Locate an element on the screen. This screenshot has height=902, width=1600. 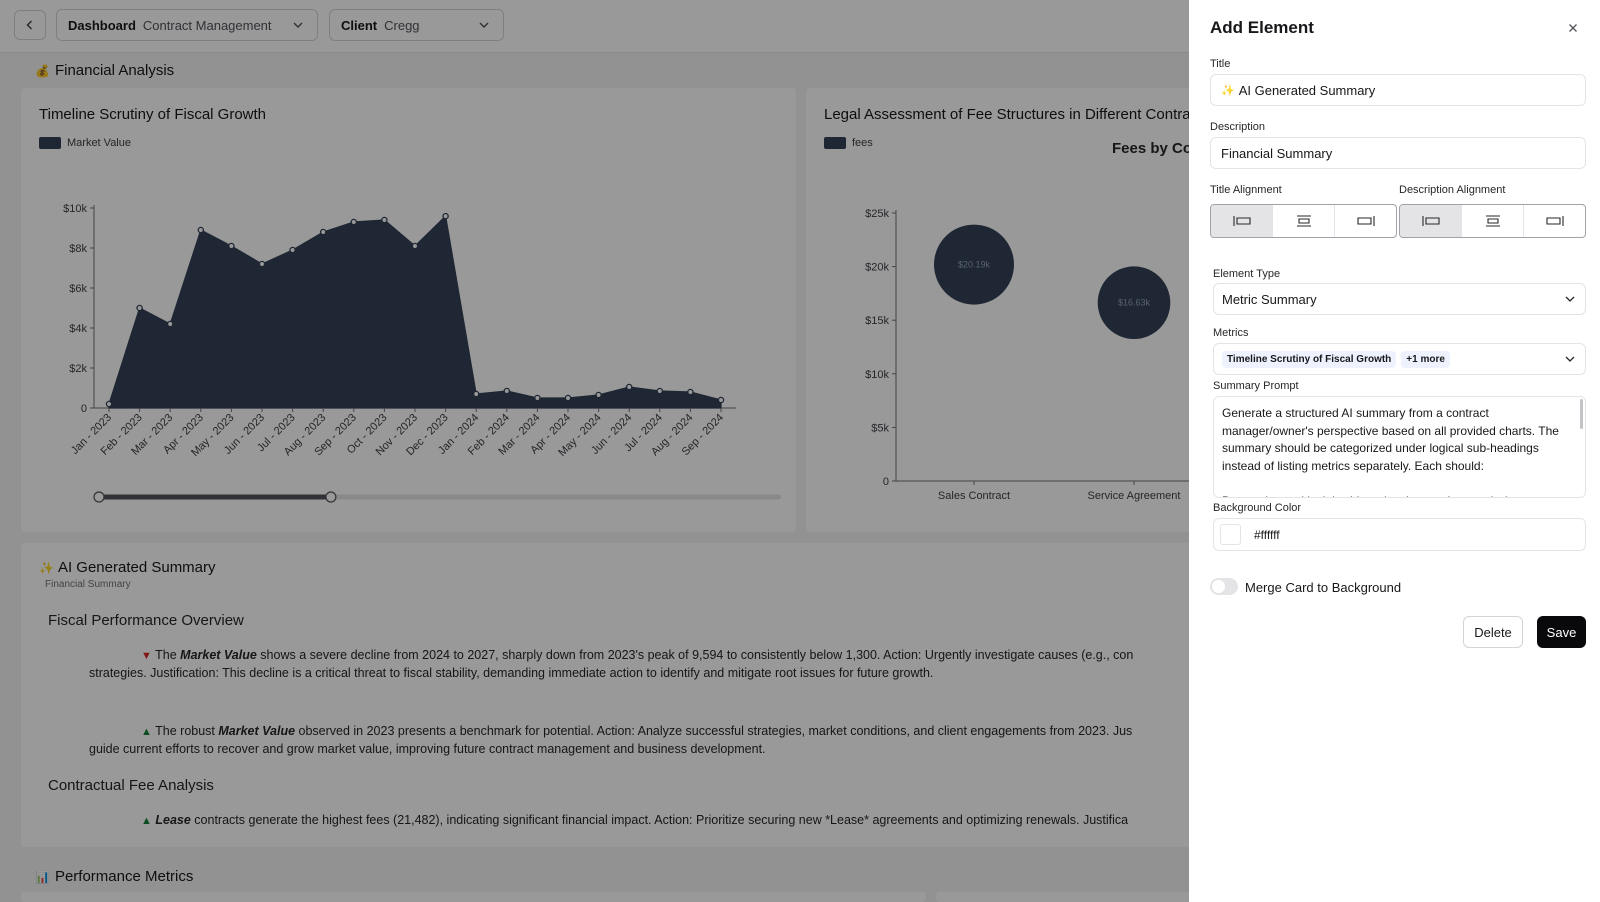
y-tick-label: $25k is located at coordinates (877, 214).